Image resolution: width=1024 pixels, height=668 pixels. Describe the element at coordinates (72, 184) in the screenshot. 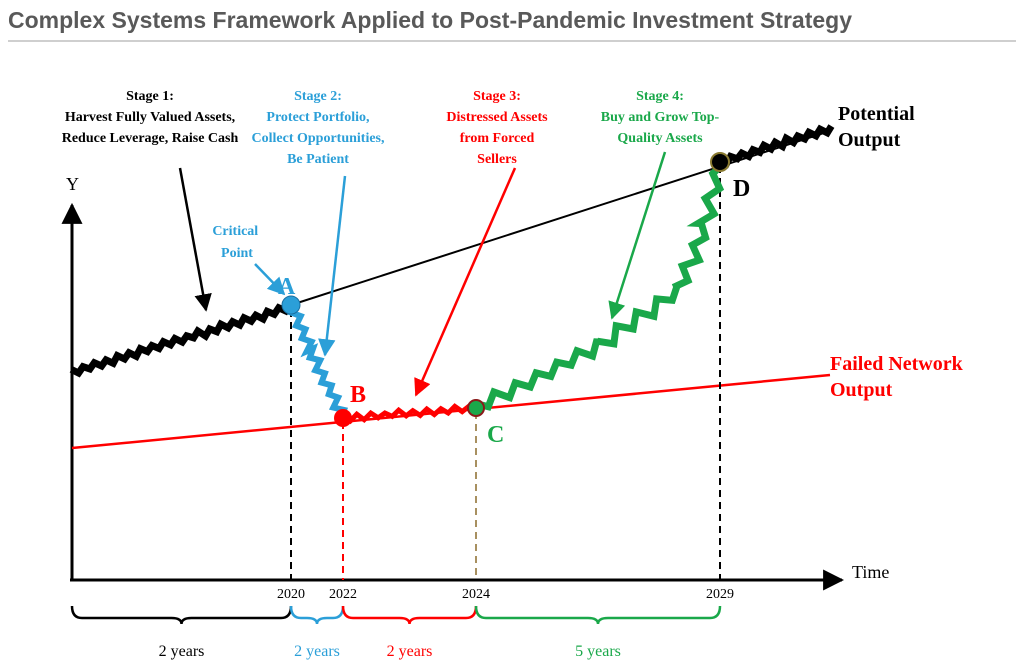

I see `y-axis-label: Y` at that location.